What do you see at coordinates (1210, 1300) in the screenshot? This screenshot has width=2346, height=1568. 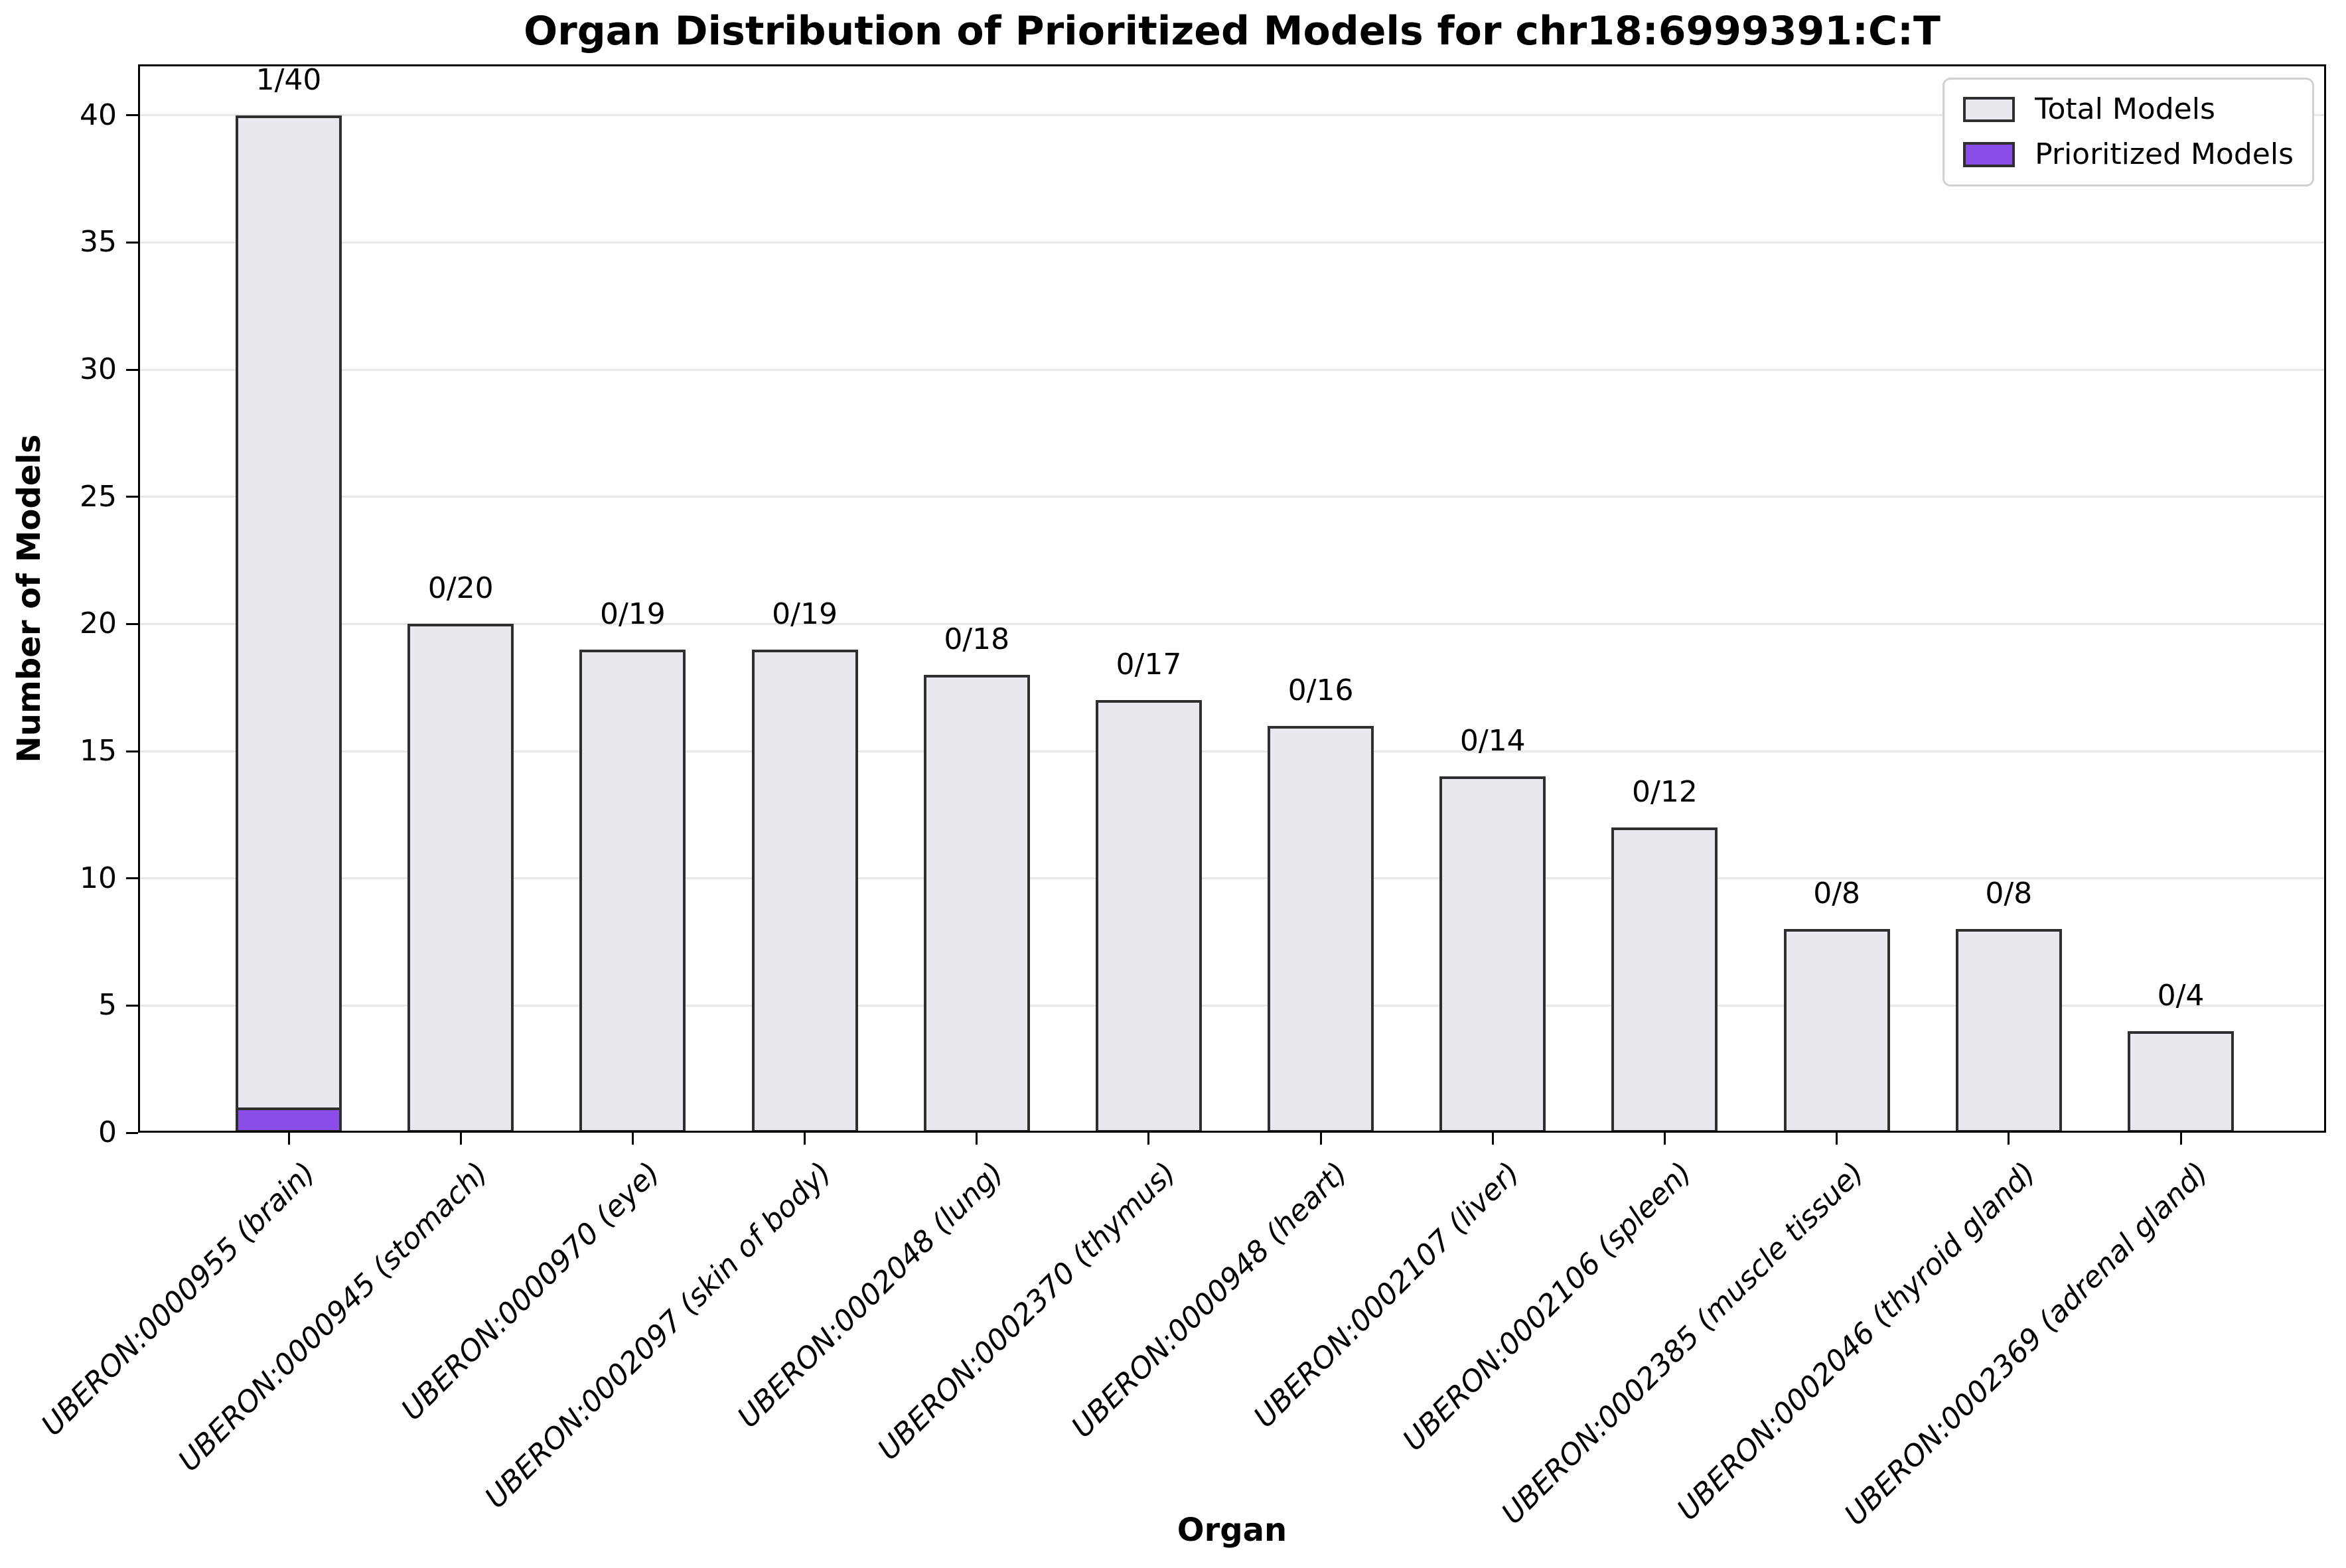 I see `x-tick-label: UBERON:0000948 (heart)` at bounding box center [1210, 1300].